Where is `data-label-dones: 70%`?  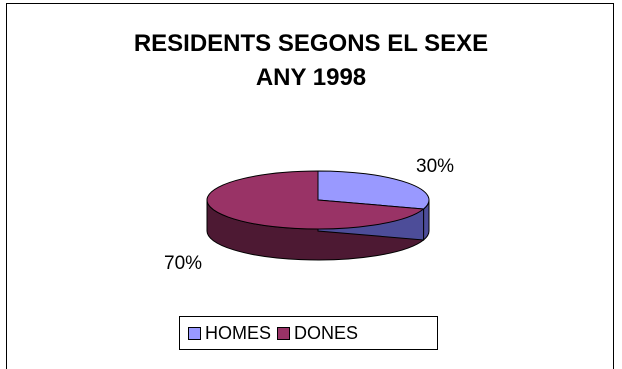
data-label-dones: 70% is located at coordinates (183, 263).